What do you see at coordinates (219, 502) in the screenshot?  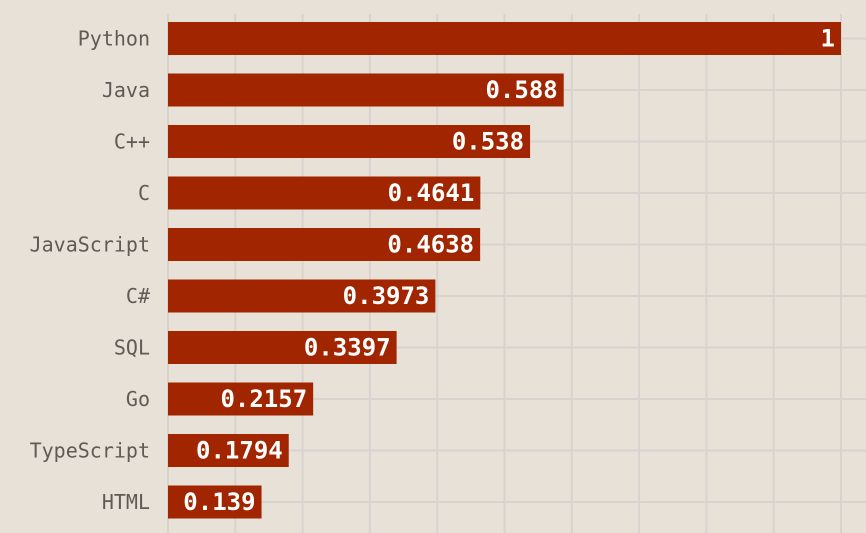 I see `value-label: 0.139` at bounding box center [219, 502].